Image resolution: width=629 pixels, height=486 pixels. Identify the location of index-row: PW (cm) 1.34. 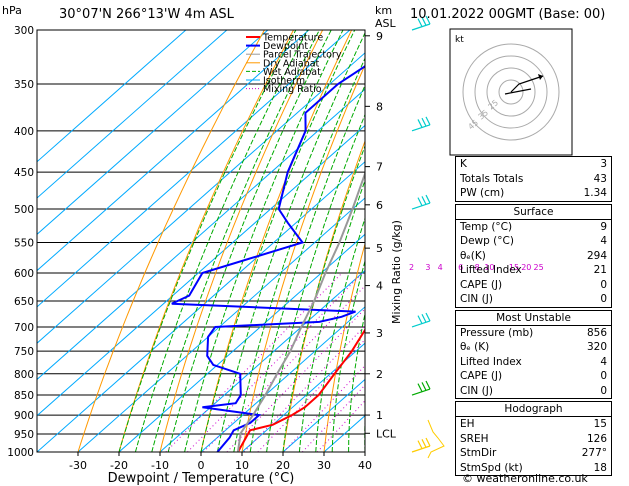
(533, 193).